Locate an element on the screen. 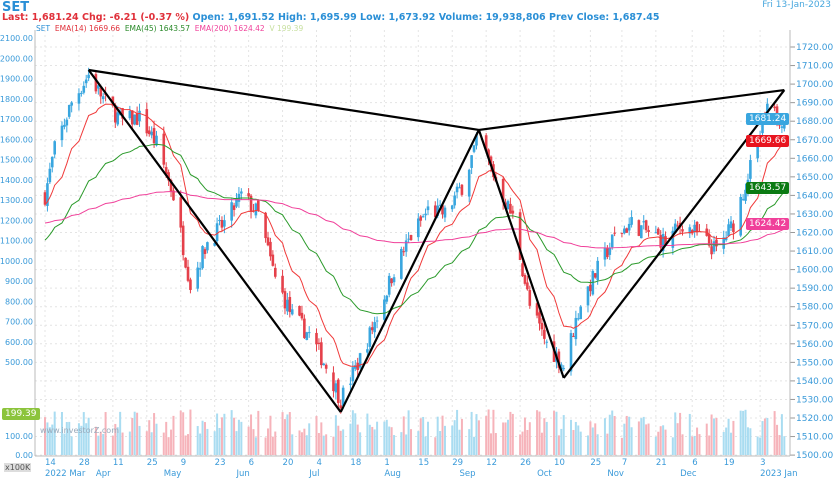 The image size is (833, 478). right-axis-label: 1680.00 is located at coordinates (814, 122).